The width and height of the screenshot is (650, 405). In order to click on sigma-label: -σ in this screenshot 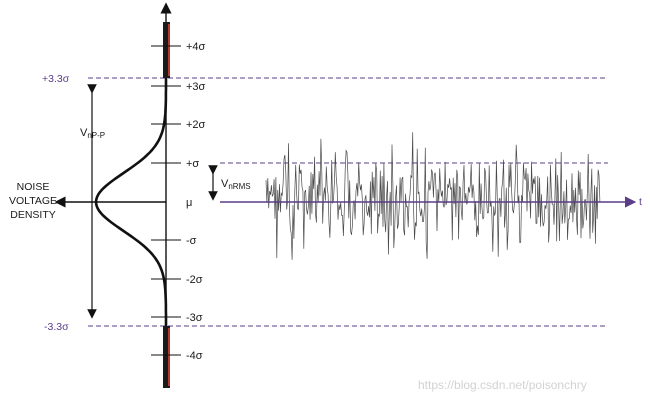, I will do `click(191, 241)`.